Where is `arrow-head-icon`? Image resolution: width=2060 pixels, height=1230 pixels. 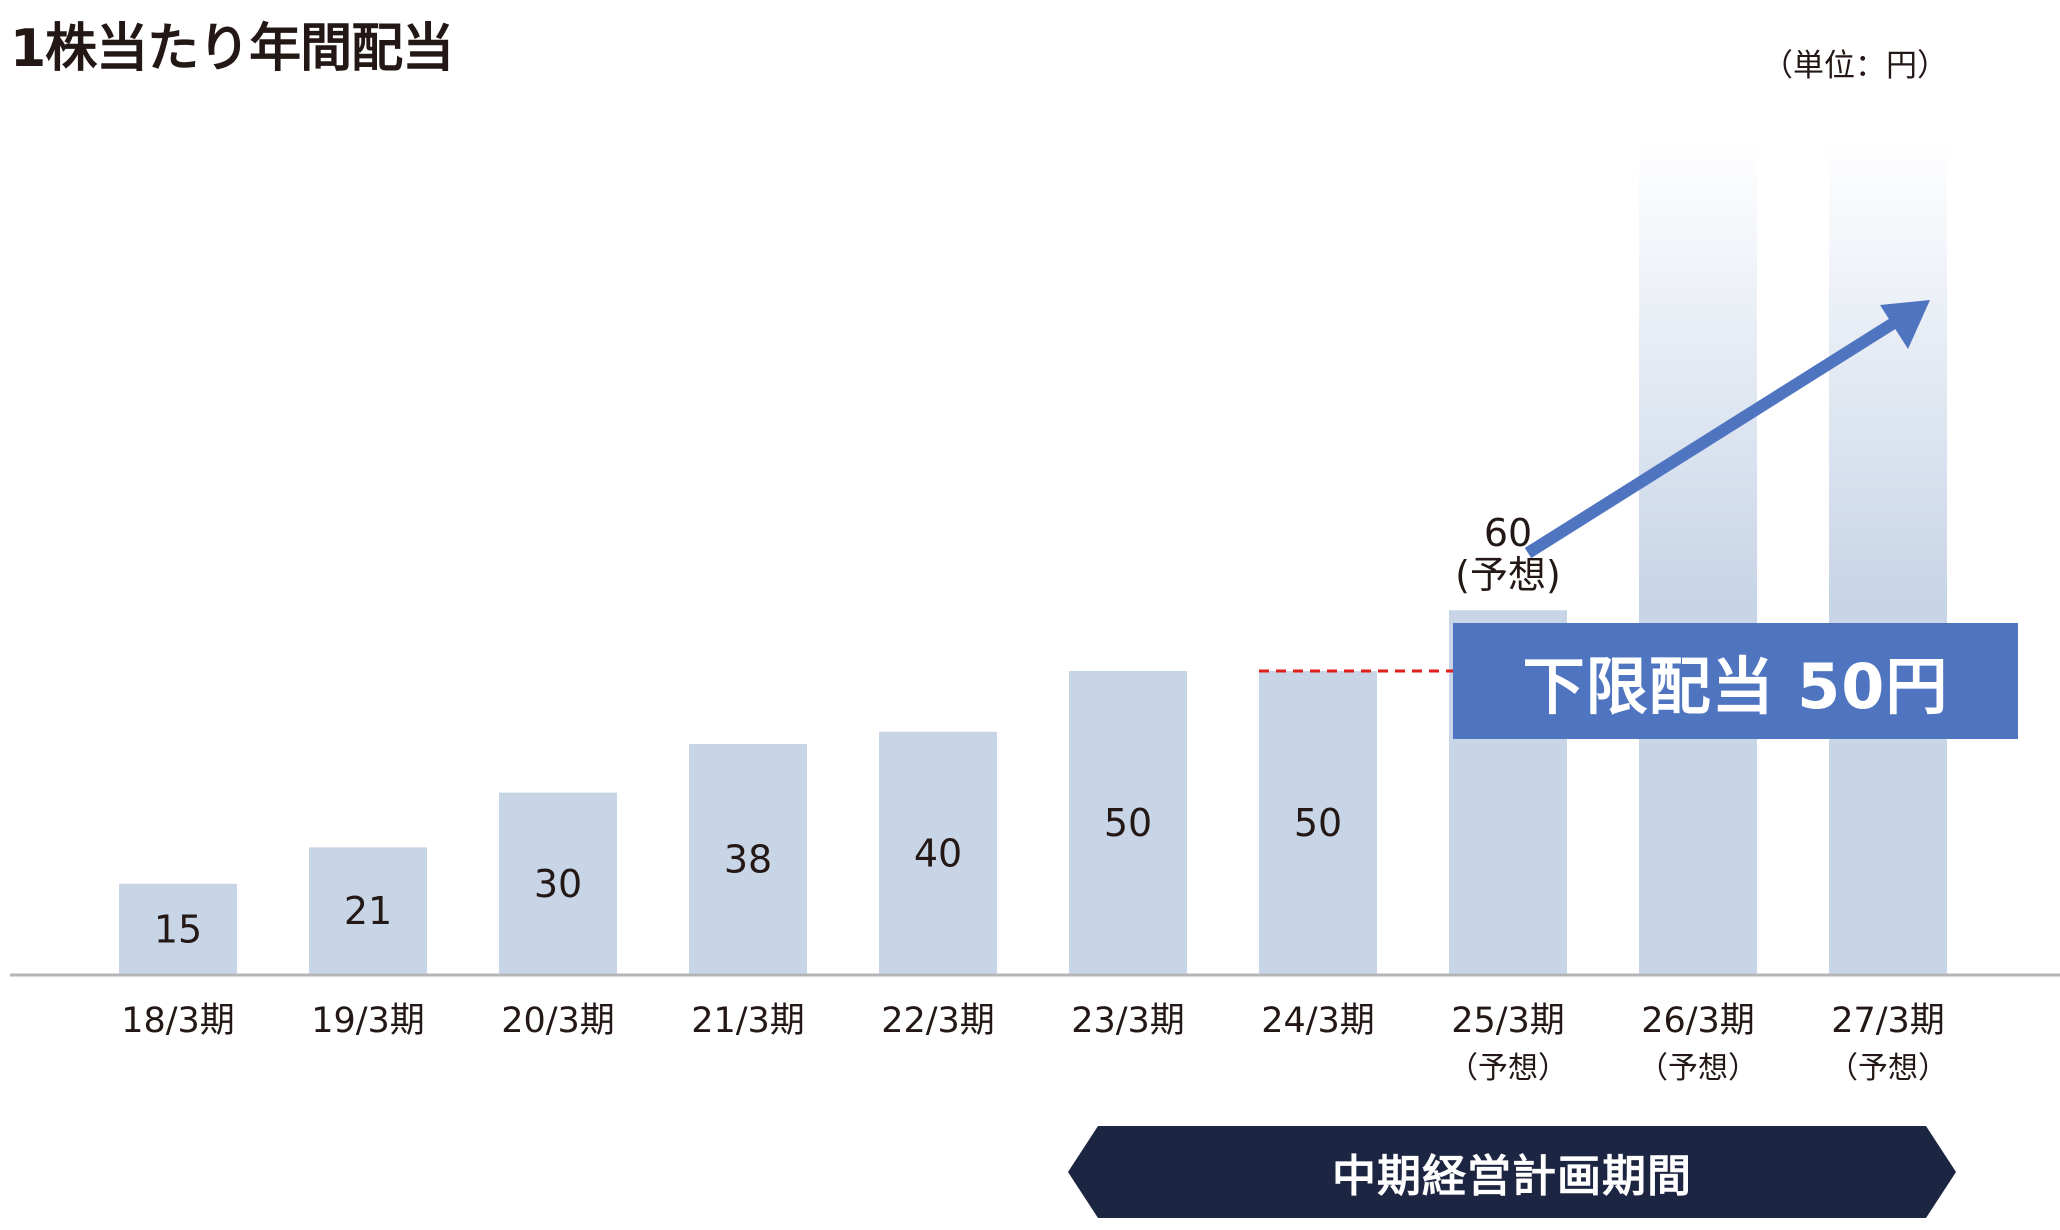
arrow-head-icon is located at coordinates (1905, 324).